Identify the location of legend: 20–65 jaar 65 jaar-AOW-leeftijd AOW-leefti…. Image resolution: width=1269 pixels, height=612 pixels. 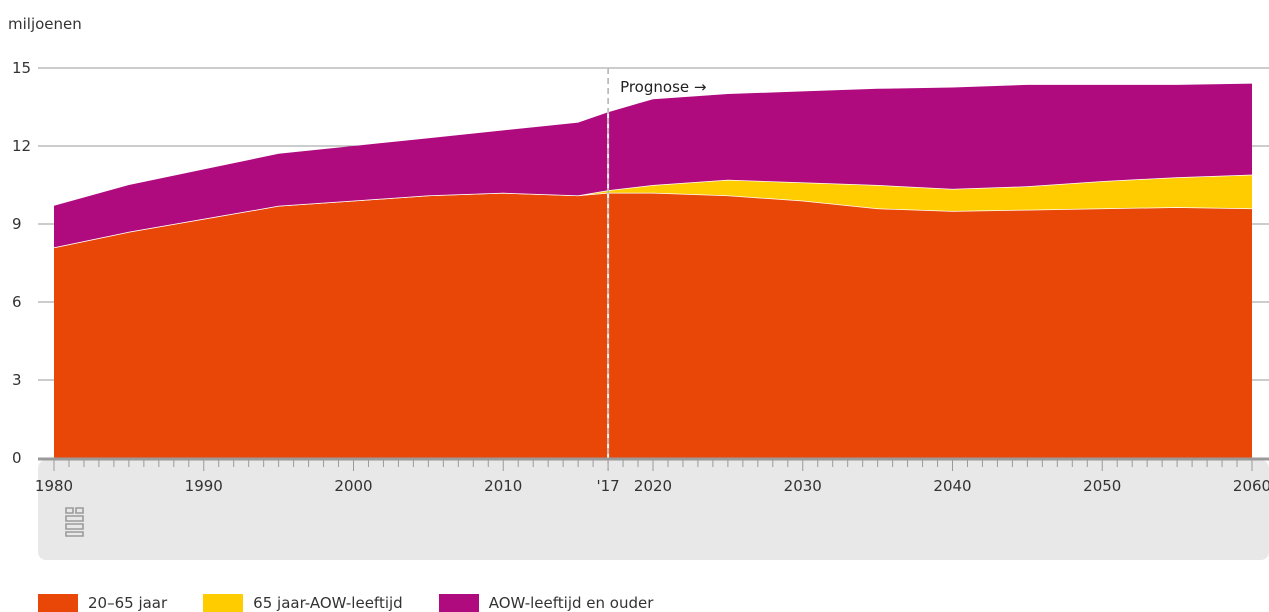
(363, 603).